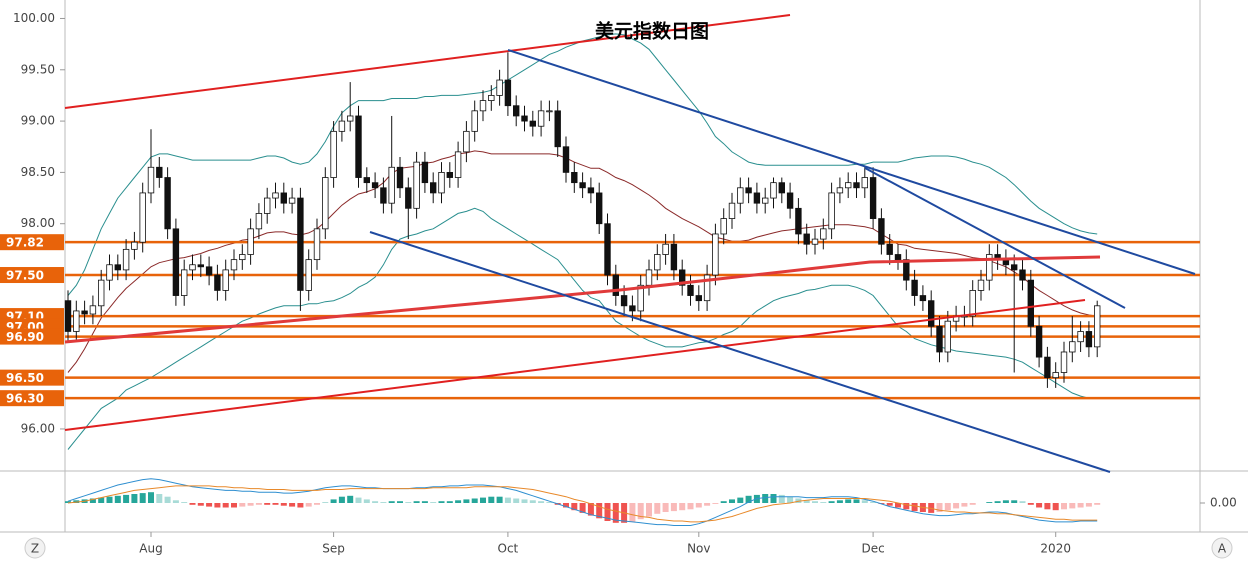 The height and width of the screenshot is (566, 1248). What do you see at coordinates (38, 69) in the screenshot?
I see `y-tick-label: 99.50` at bounding box center [38, 69].